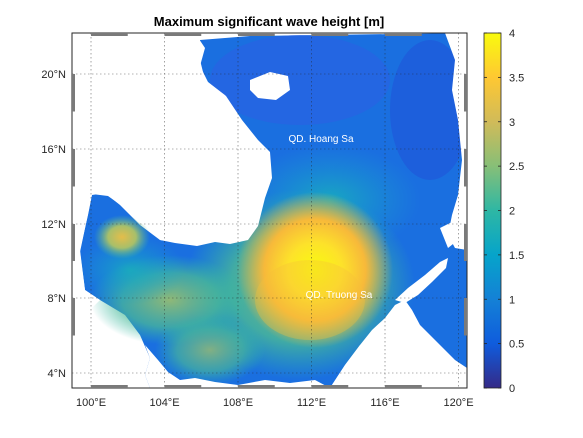  I want to click on x-tick-label: 104°E, so click(164, 403).